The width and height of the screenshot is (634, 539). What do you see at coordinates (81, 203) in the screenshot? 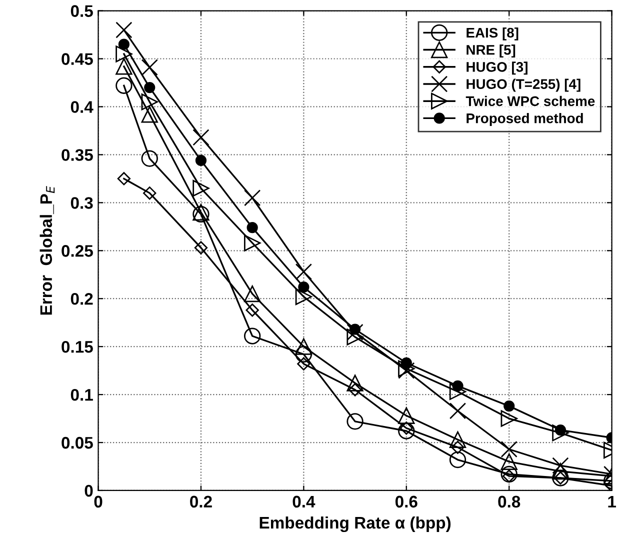
I see `y-tick-label: 0.3` at bounding box center [81, 203].